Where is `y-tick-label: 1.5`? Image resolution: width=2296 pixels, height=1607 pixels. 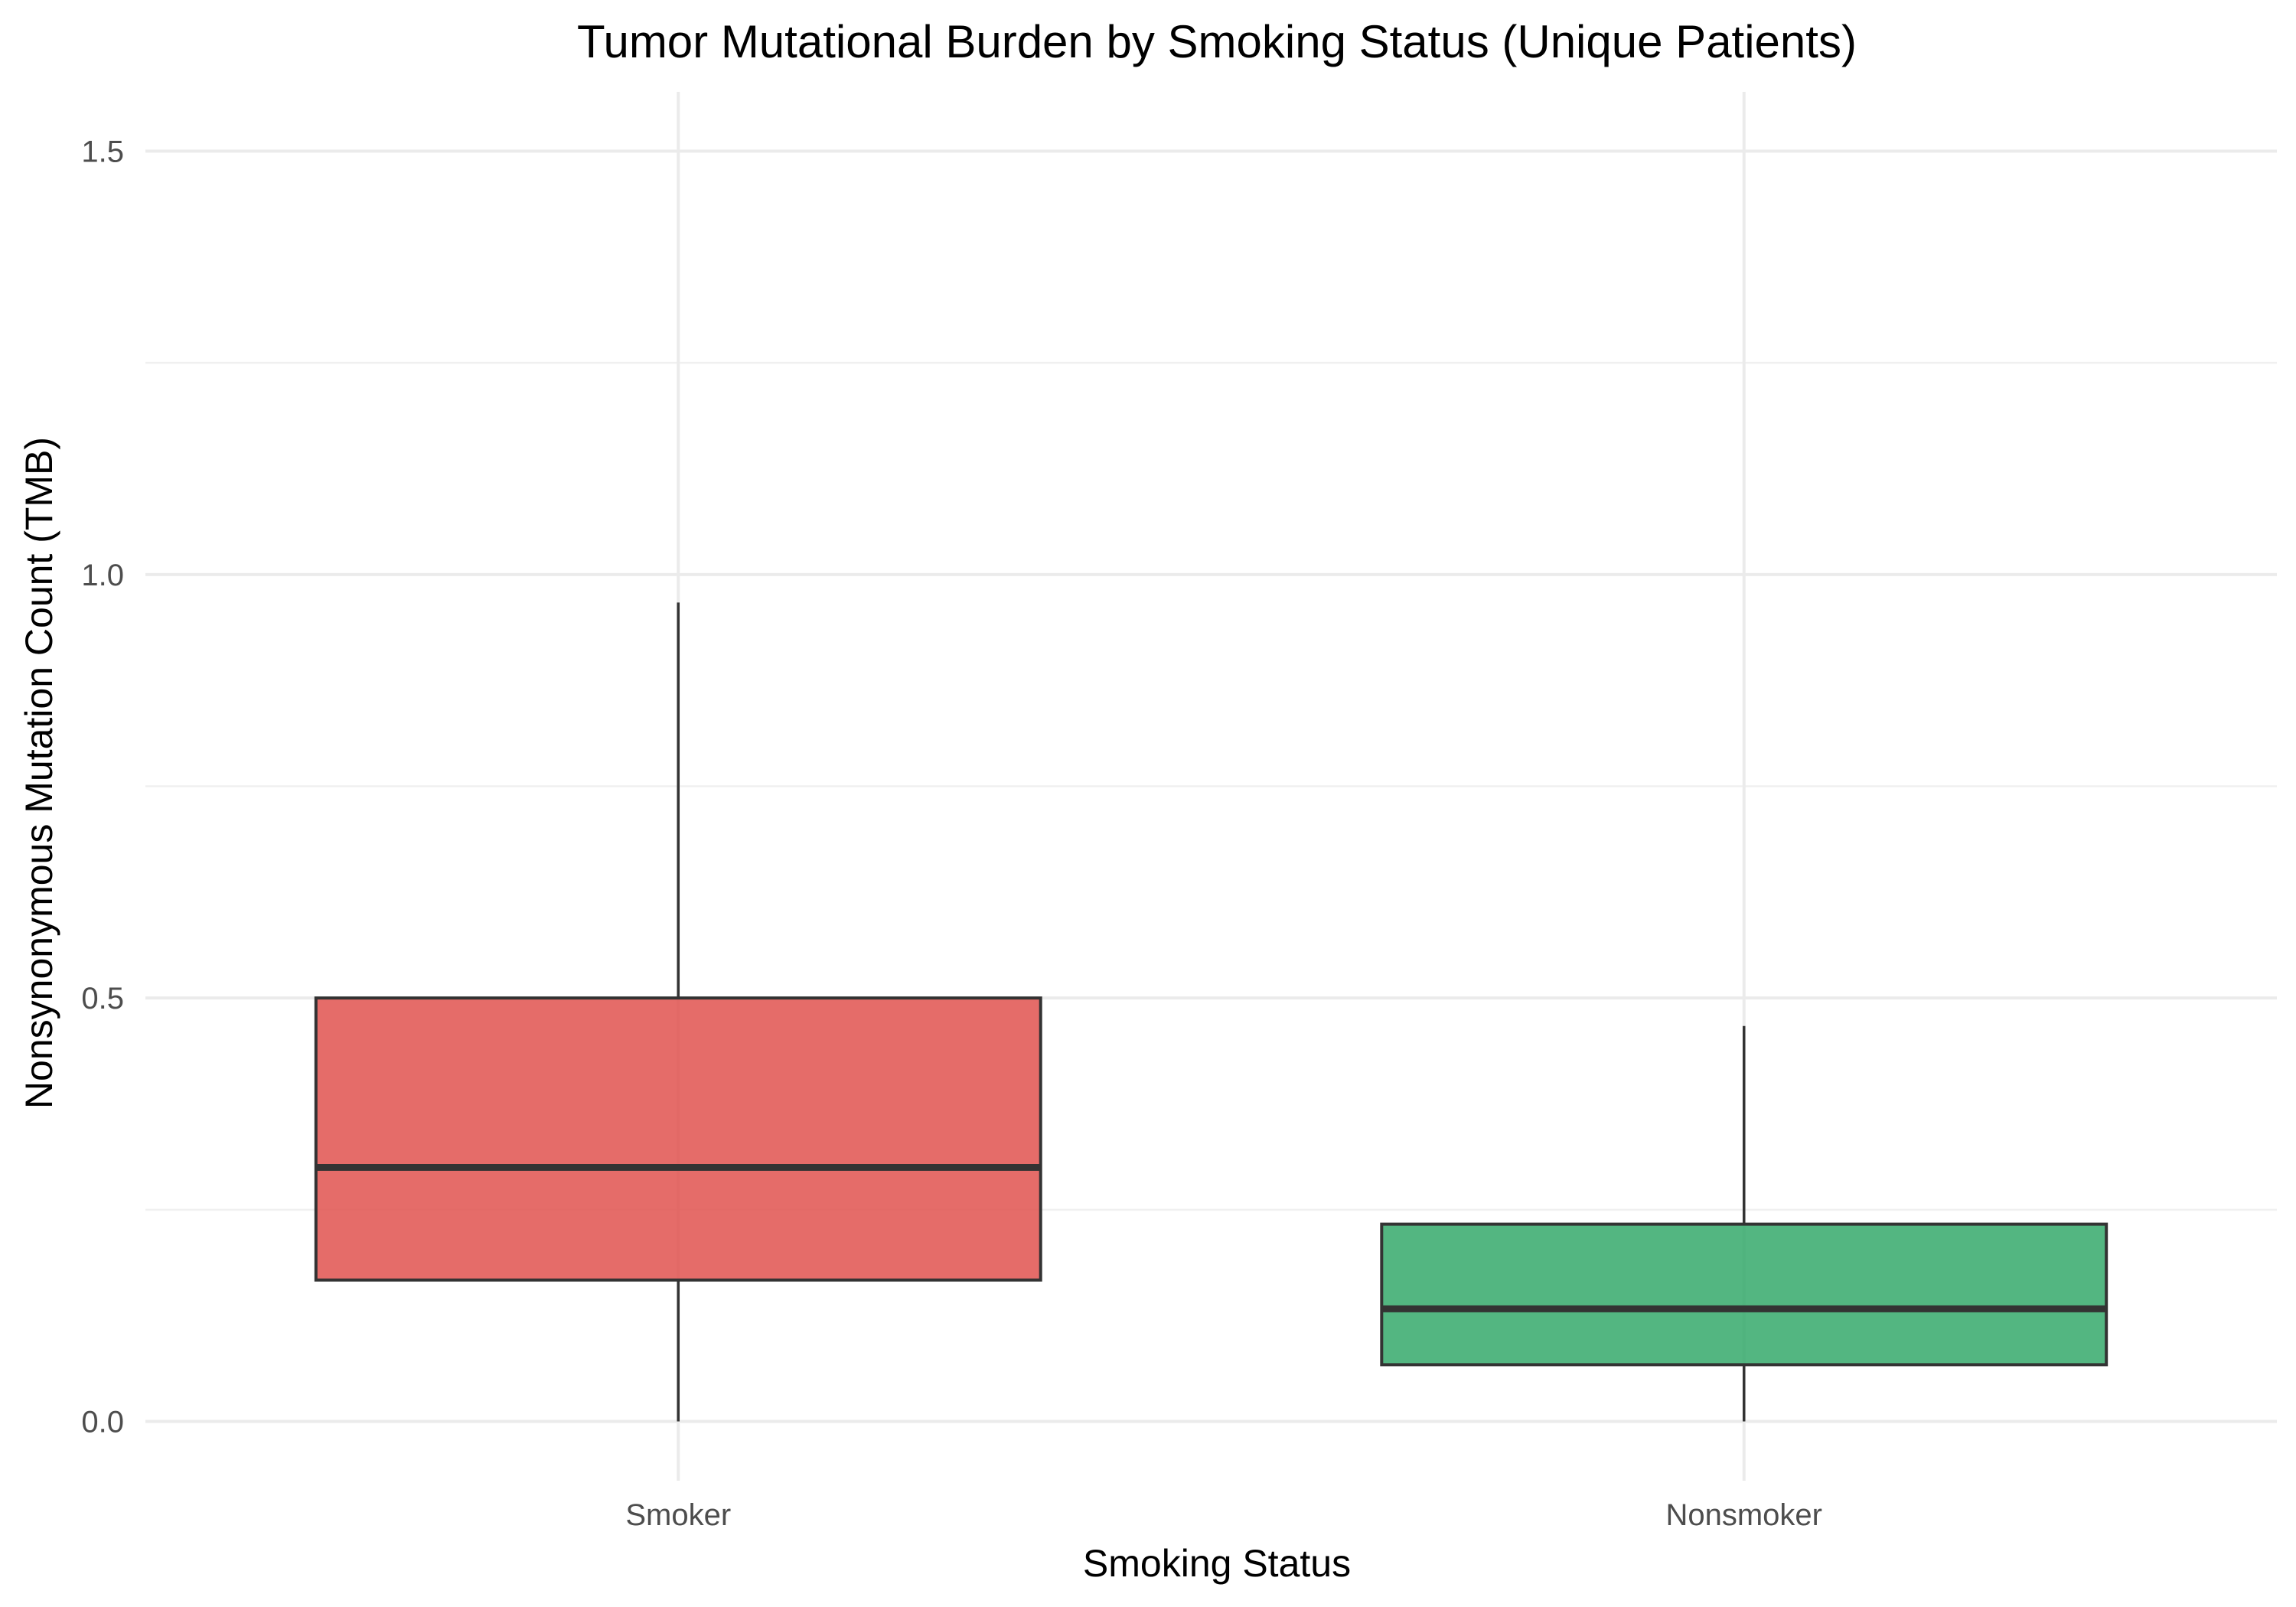
y-tick-label: 1.5 is located at coordinates (102, 151).